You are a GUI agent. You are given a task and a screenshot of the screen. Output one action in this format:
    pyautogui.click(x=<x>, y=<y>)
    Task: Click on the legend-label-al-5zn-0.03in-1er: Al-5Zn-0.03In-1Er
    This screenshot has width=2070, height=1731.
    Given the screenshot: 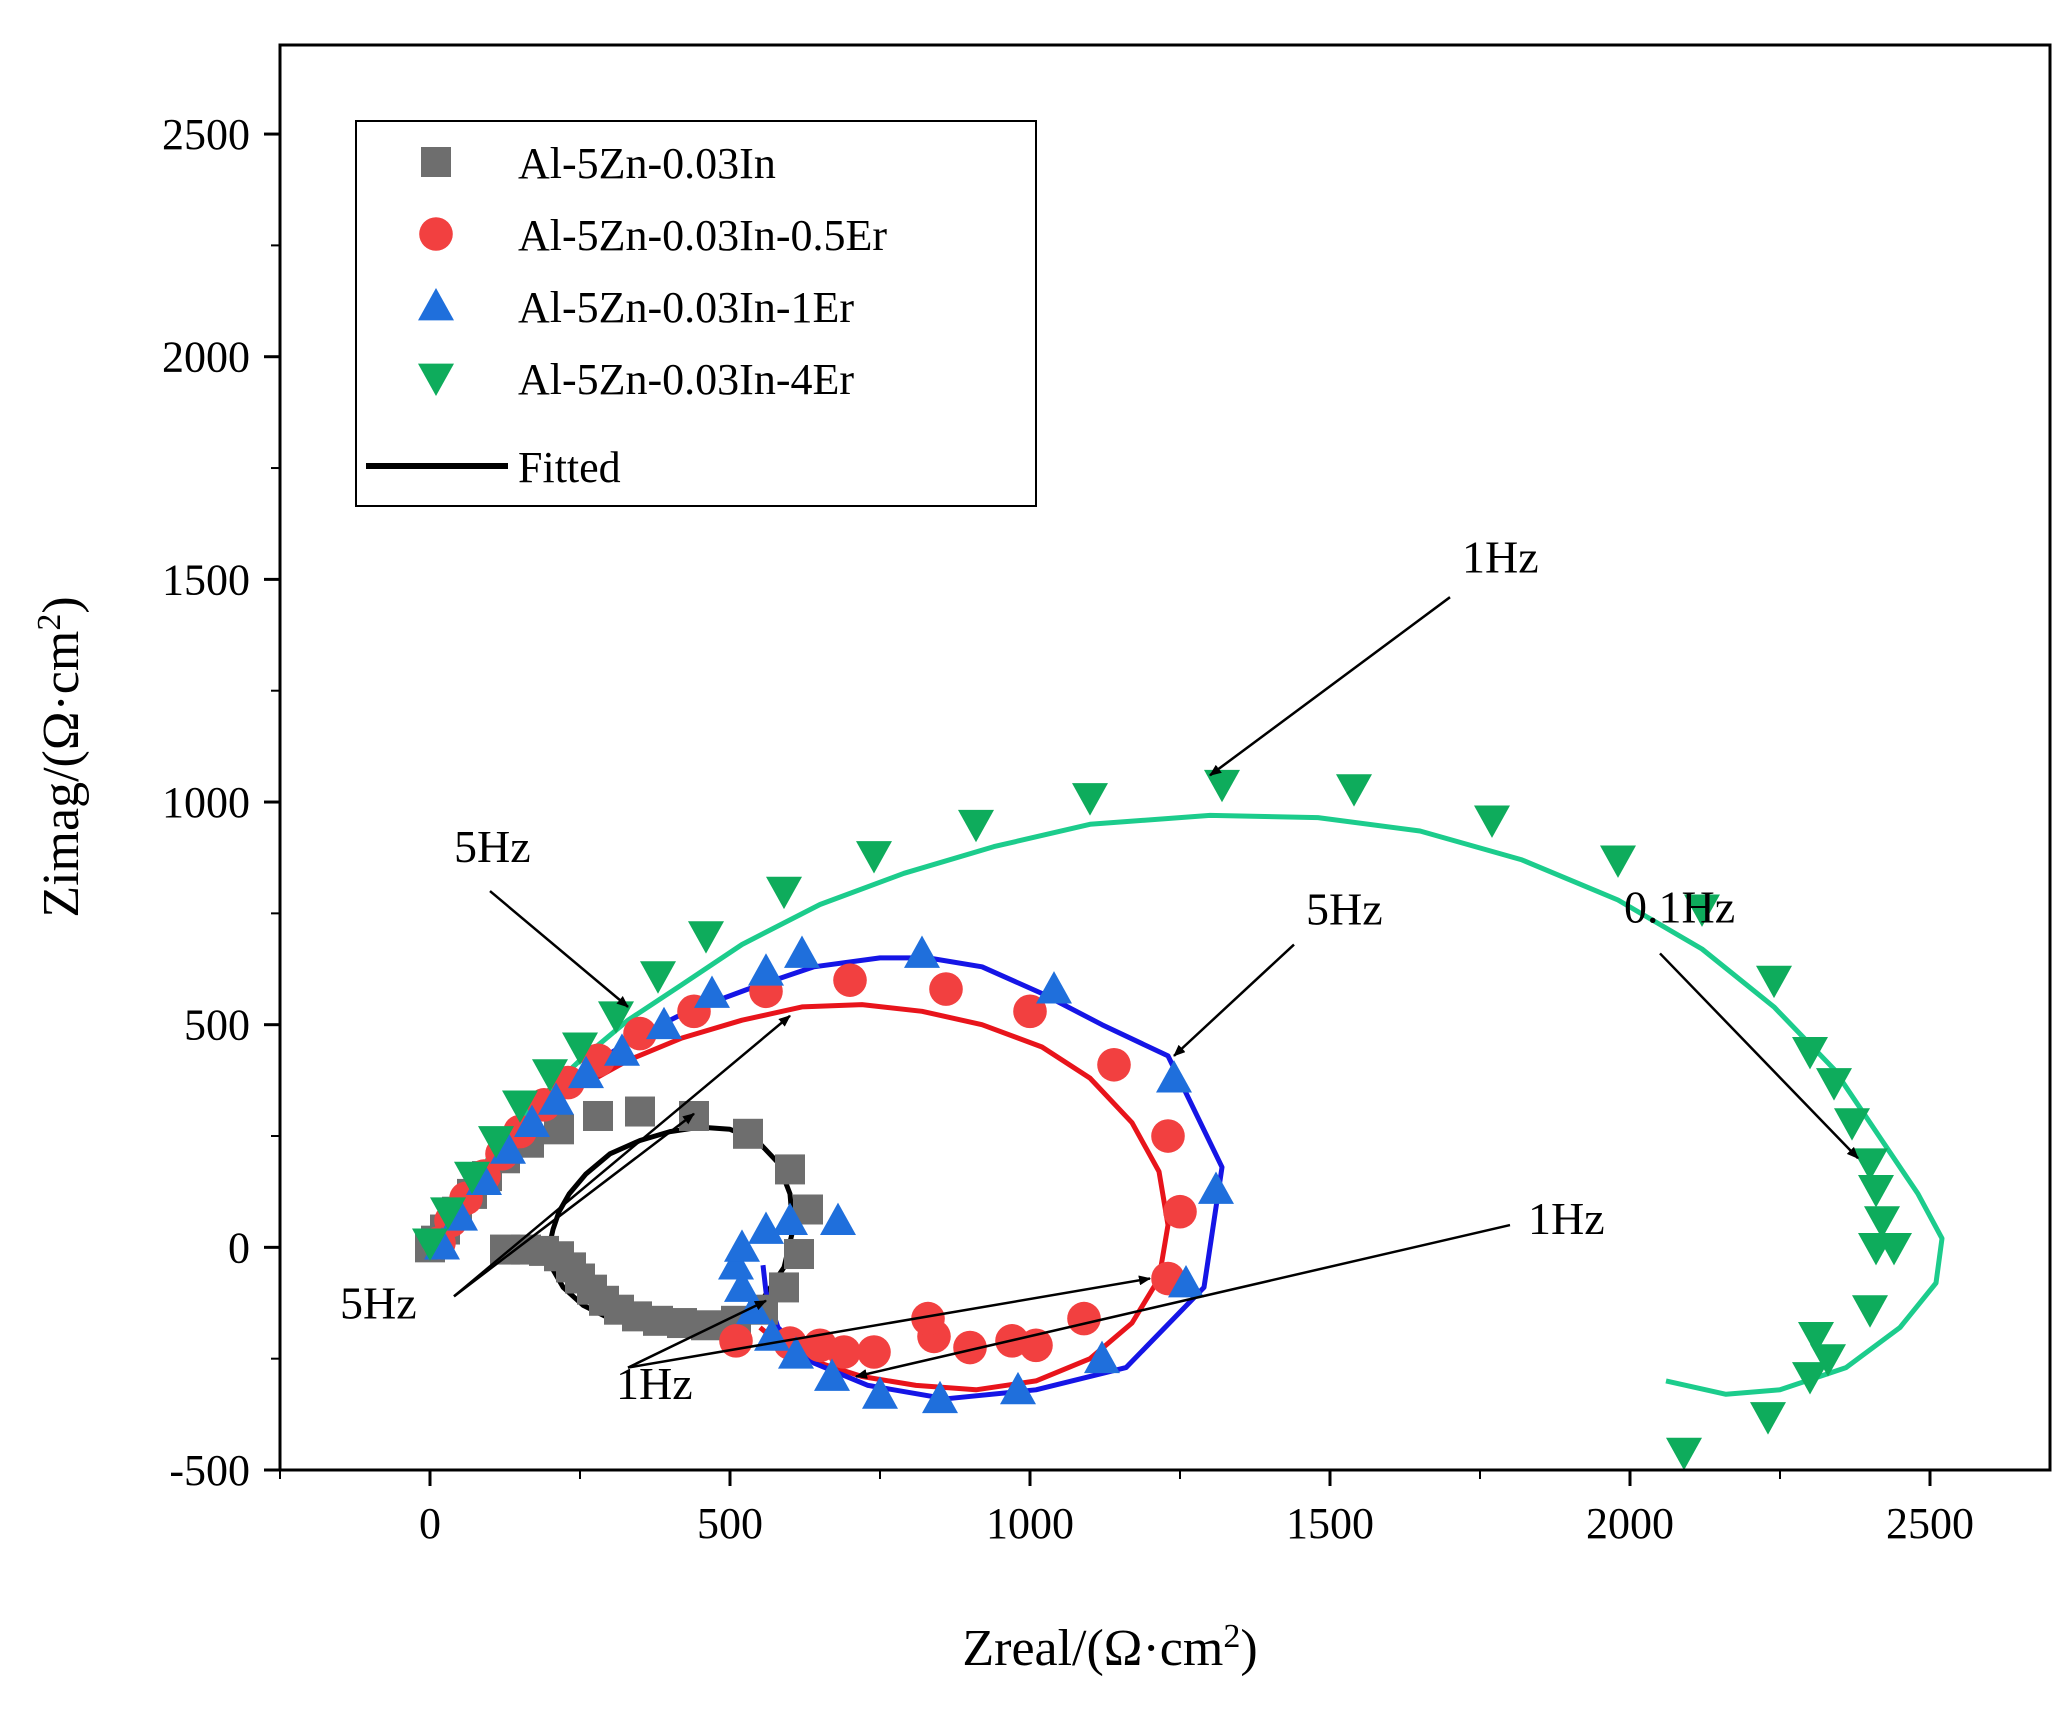 What is the action you would take?
    pyautogui.click(x=686, y=307)
    